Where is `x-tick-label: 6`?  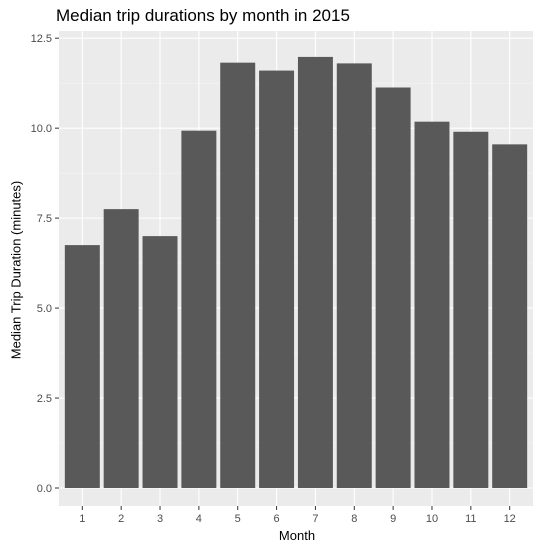 x-tick-label: 6 is located at coordinates (277, 519).